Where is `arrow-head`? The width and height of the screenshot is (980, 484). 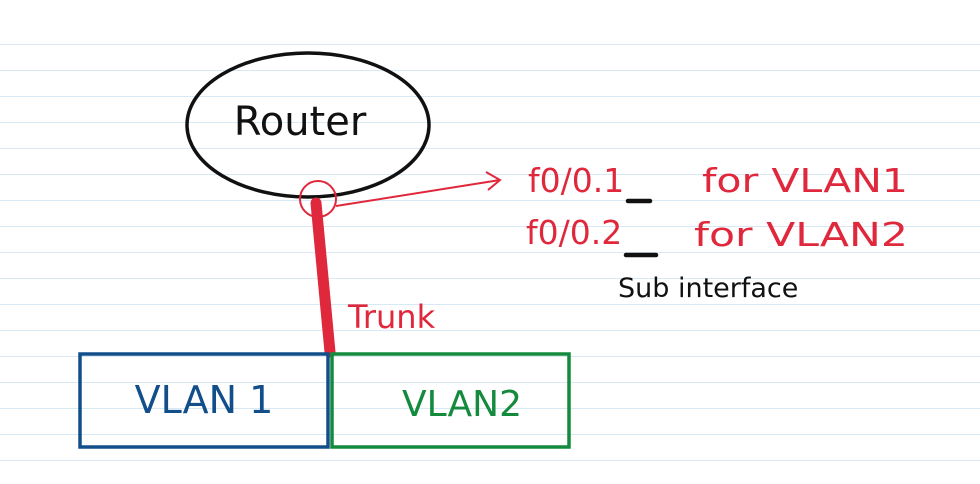 arrow-head is located at coordinates (493, 181).